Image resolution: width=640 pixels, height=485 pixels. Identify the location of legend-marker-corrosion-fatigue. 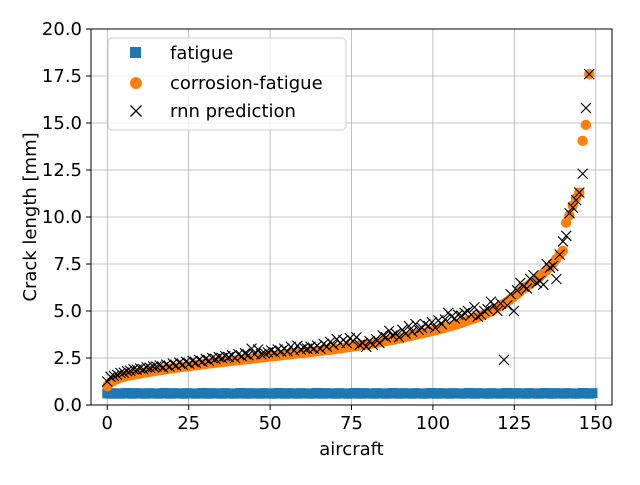
(136, 83).